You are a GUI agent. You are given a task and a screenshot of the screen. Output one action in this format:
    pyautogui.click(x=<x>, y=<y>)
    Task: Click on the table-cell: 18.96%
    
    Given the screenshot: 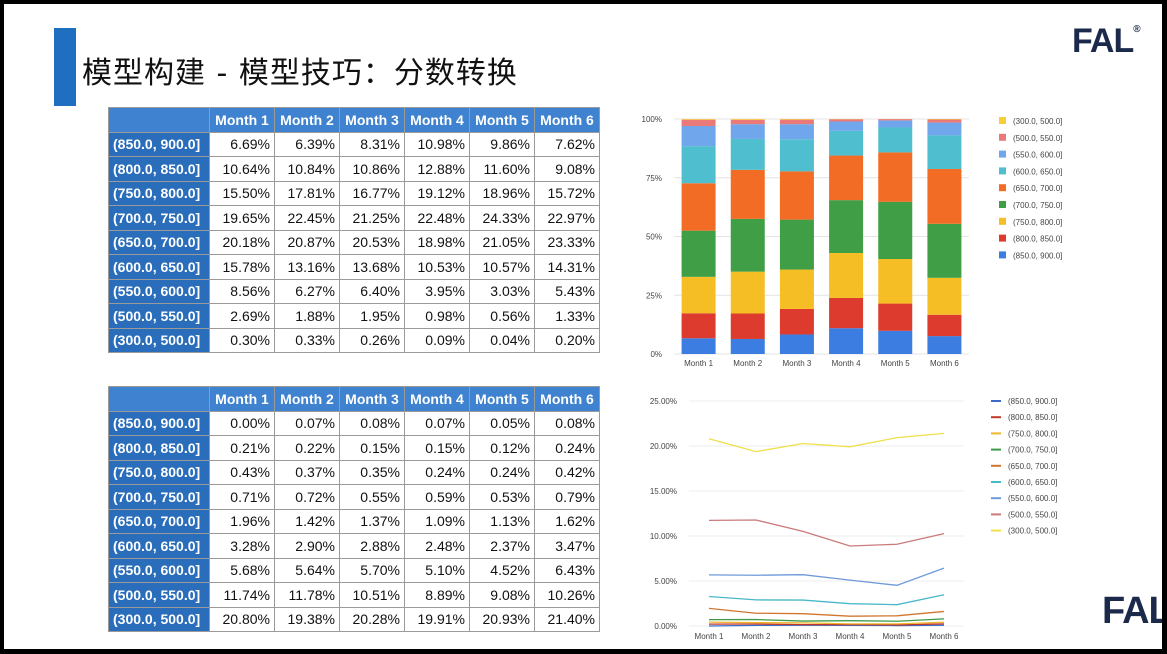 What is the action you would take?
    pyautogui.click(x=502, y=193)
    